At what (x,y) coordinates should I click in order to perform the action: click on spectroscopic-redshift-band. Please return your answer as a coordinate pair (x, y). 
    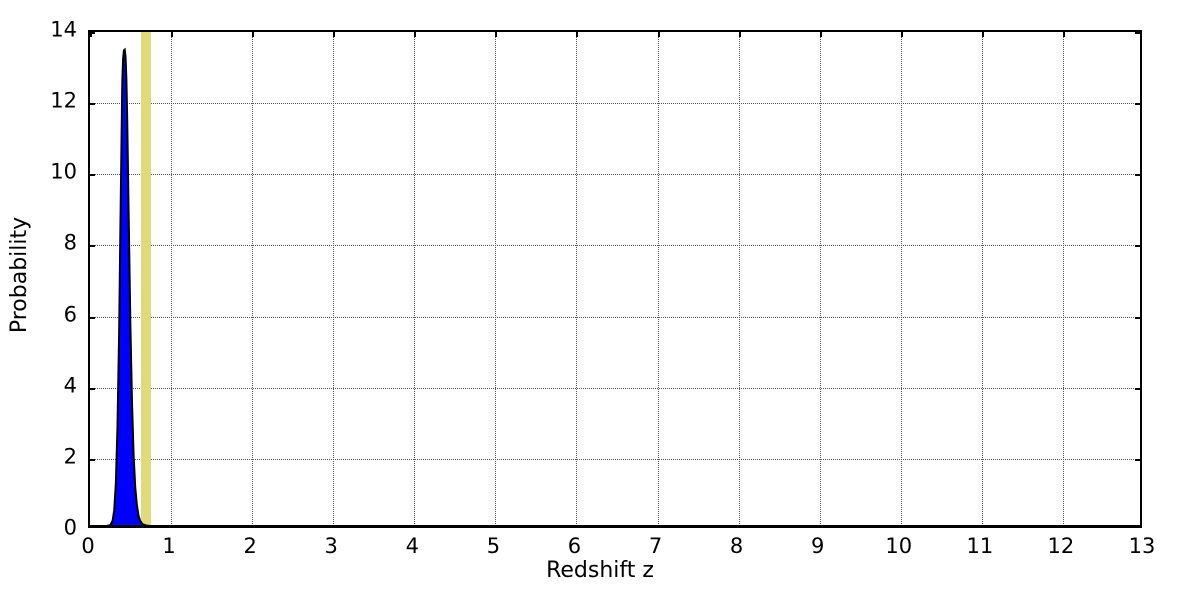
    Looking at the image, I should click on (146, 279).